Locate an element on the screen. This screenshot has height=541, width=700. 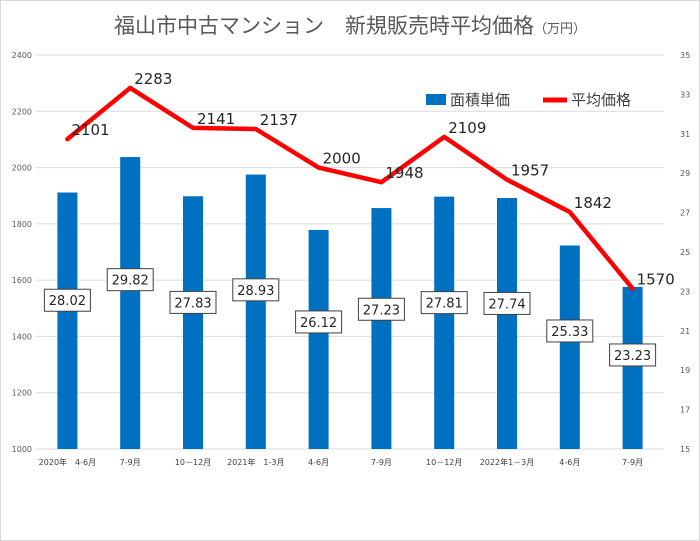
y-right-tick-label: 19 is located at coordinates (685, 370).